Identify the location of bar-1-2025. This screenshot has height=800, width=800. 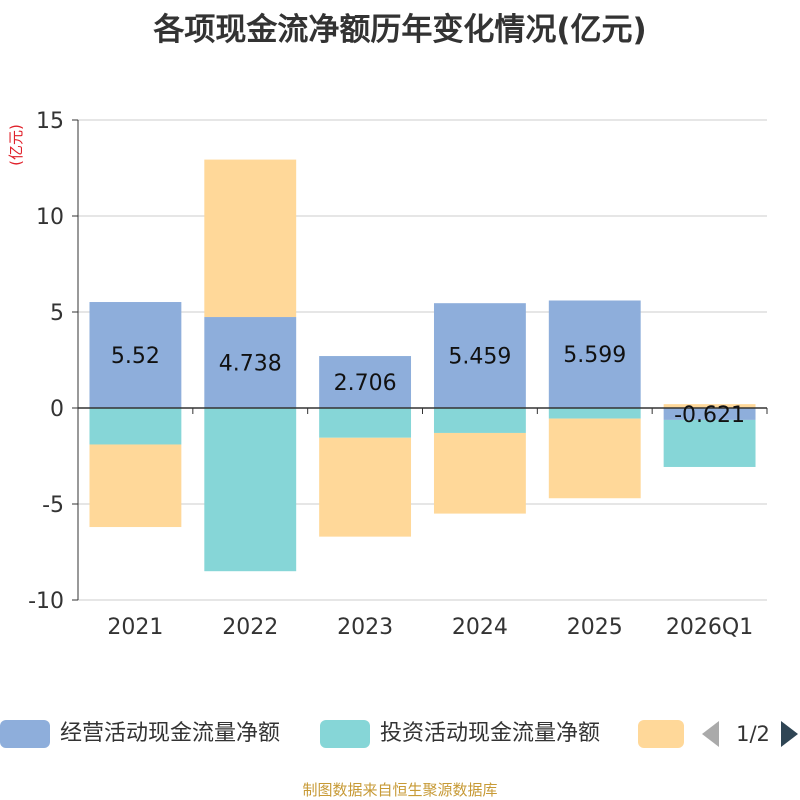
(594, 354).